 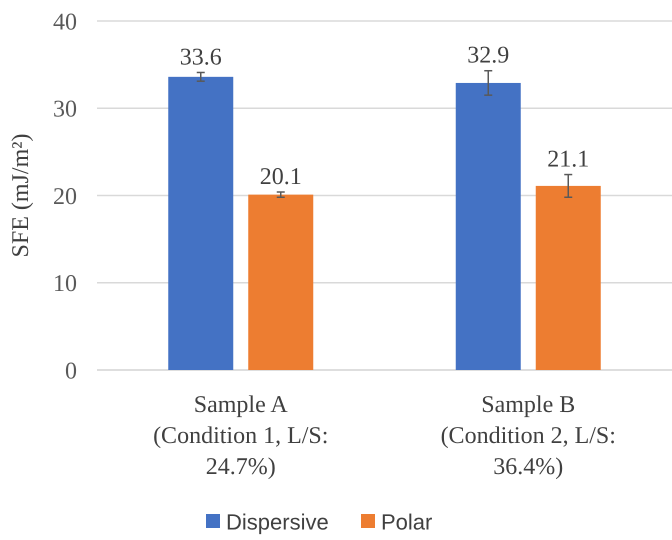 I want to click on x-tick-label: Sample B (Condition 2, L/S: 36.4%), so click(x=528, y=436).